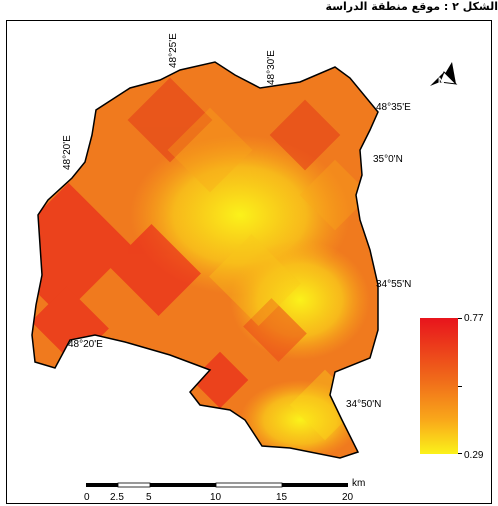 The height and width of the screenshot is (506, 498). I want to click on lon-label-48-25: 48°25'E, so click(173, 50).